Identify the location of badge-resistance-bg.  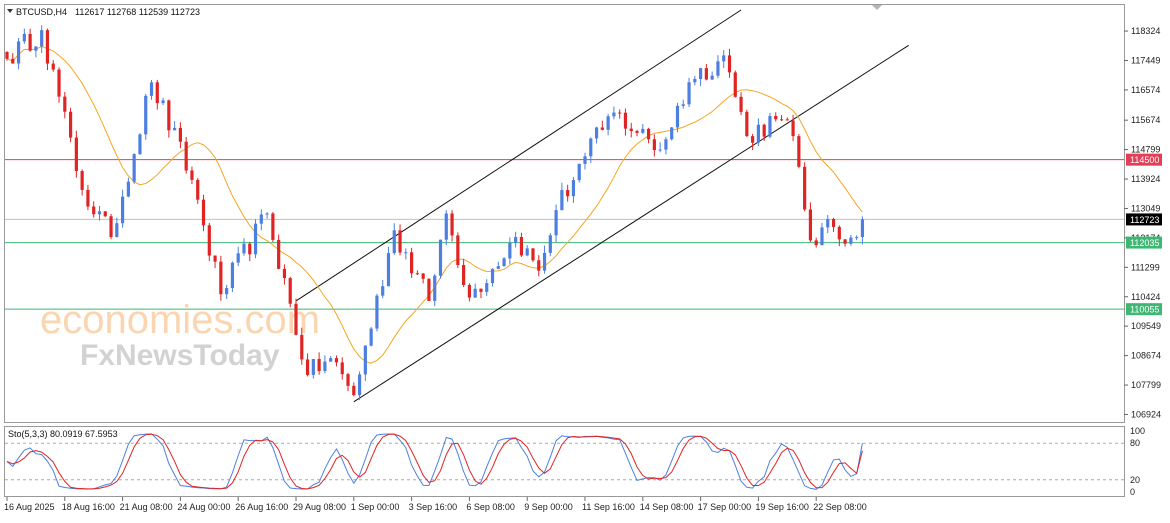
(1144, 159).